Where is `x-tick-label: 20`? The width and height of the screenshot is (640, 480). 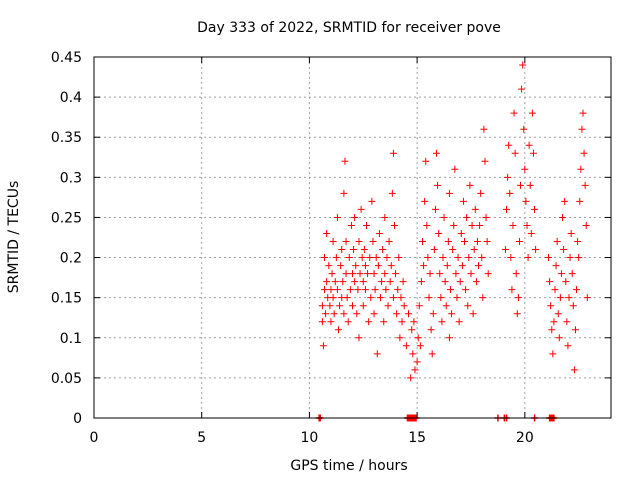 x-tick-label: 20 is located at coordinates (525, 438).